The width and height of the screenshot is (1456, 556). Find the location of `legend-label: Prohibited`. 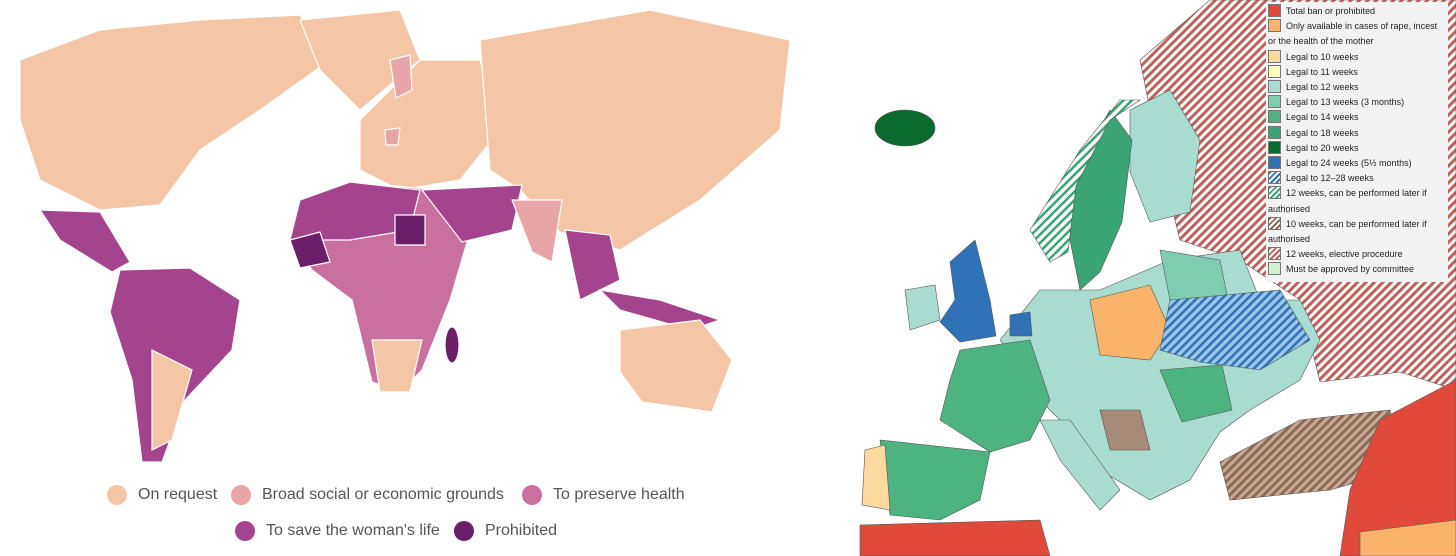

legend-label: Prohibited is located at coordinates (521, 530).